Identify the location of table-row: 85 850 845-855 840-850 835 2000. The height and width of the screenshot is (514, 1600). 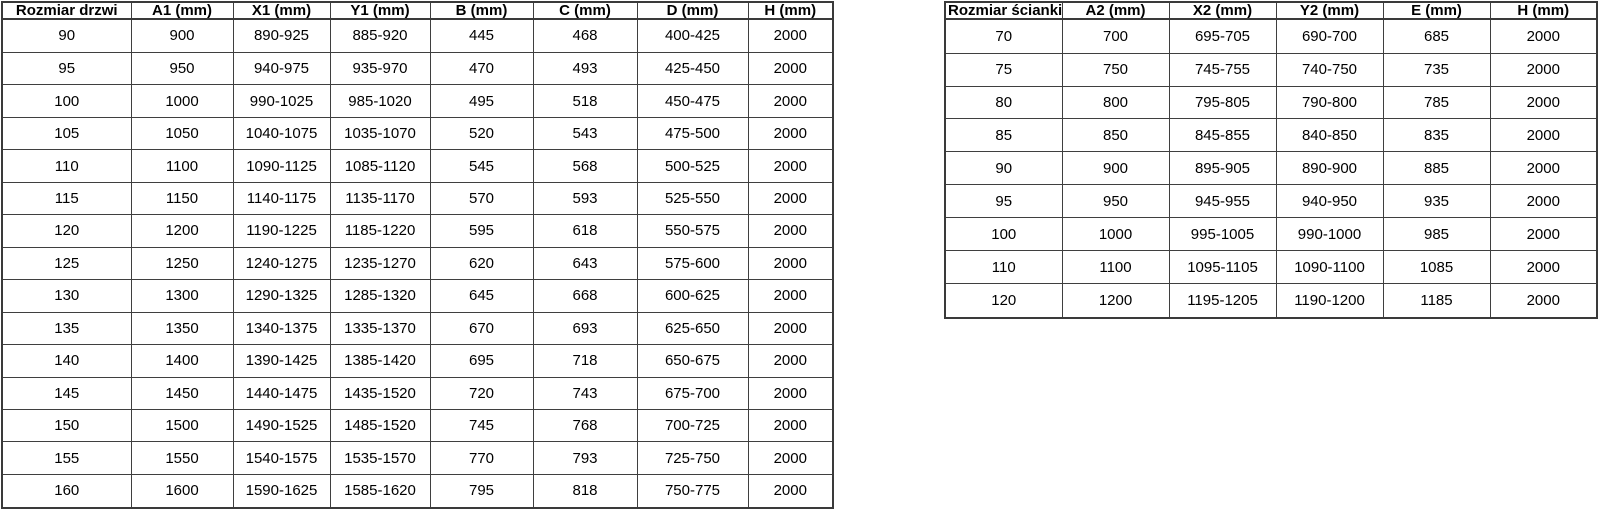
(1271, 135).